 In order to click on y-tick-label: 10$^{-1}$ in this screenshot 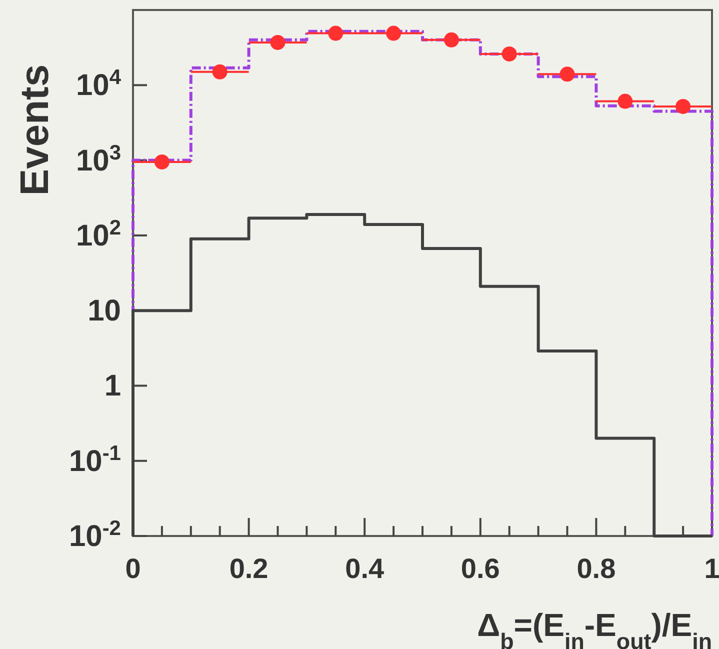, I will do `click(95, 459)`.